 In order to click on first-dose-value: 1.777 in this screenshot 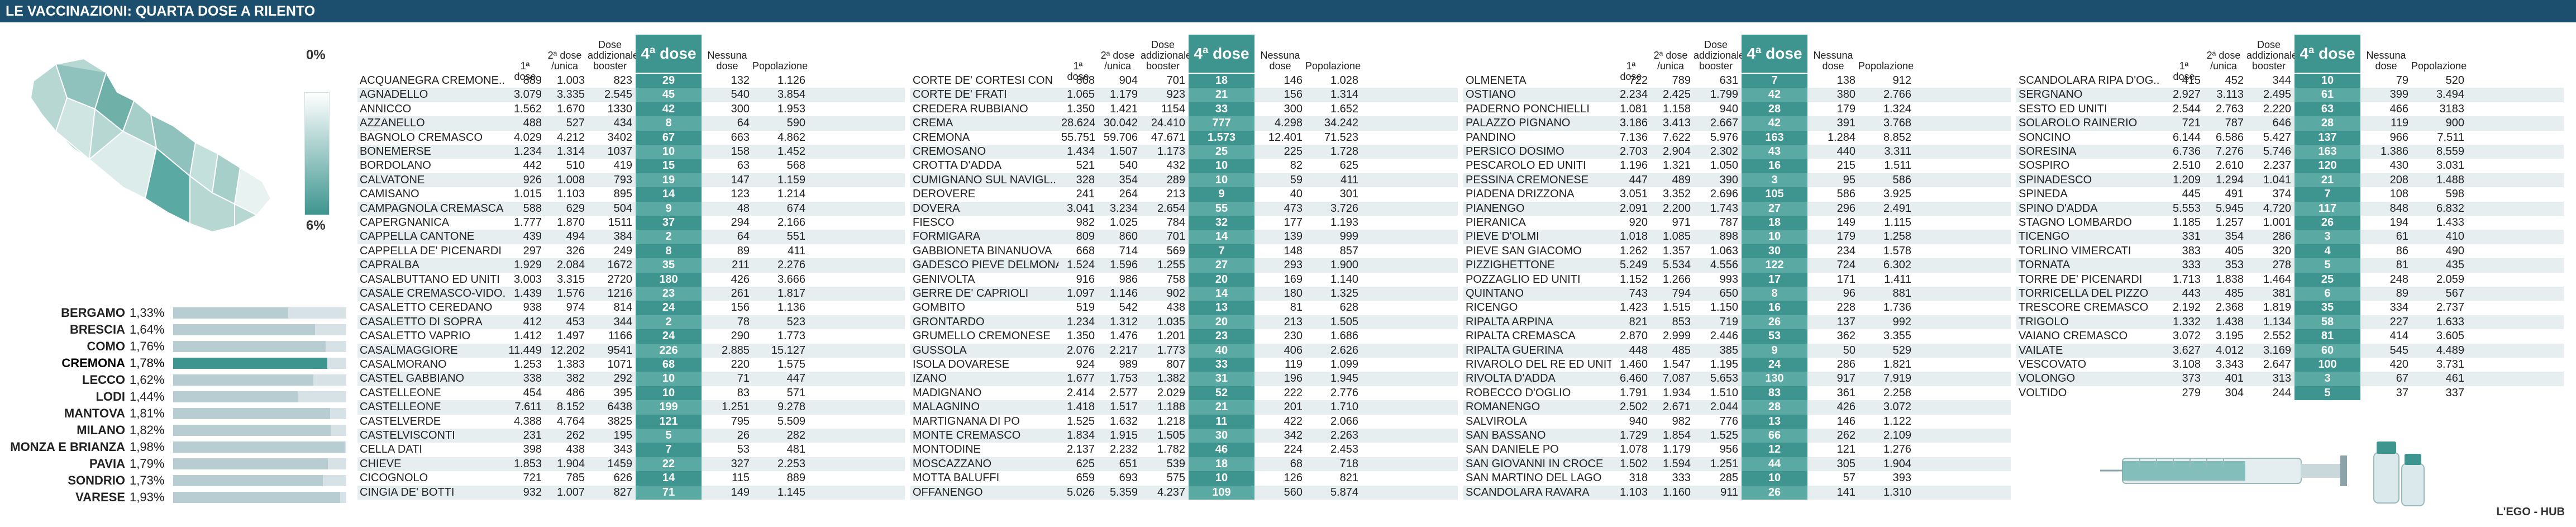, I will do `click(528, 222)`.